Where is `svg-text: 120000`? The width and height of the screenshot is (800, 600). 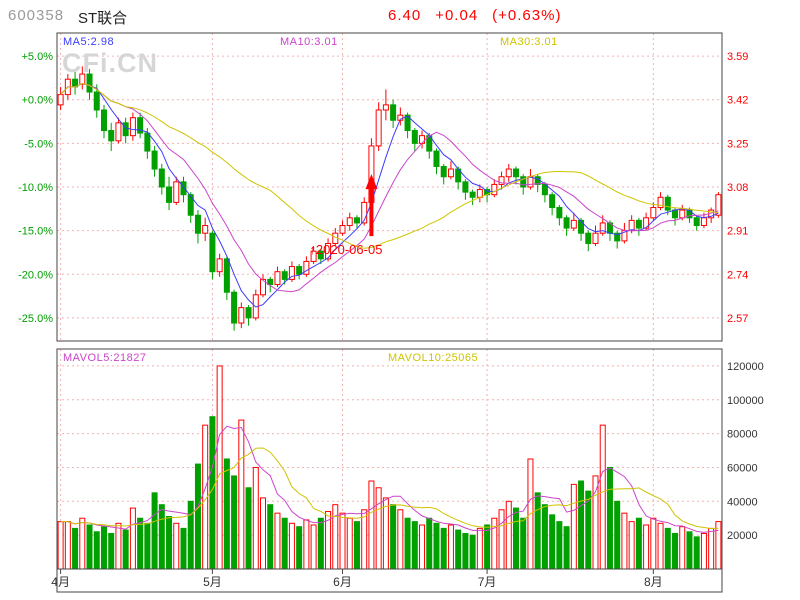 svg-text: 120000 is located at coordinates (745, 367).